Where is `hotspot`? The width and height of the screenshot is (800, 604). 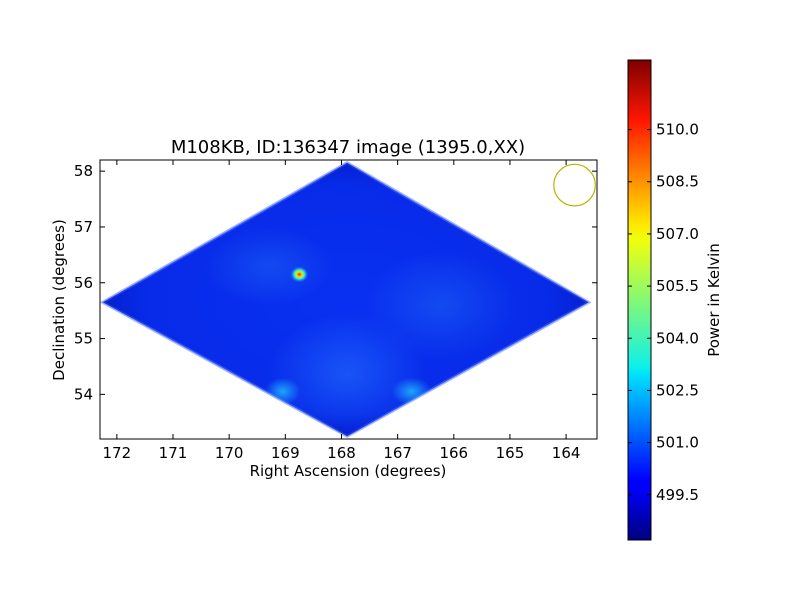 hotspot is located at coordinates (299, 274).